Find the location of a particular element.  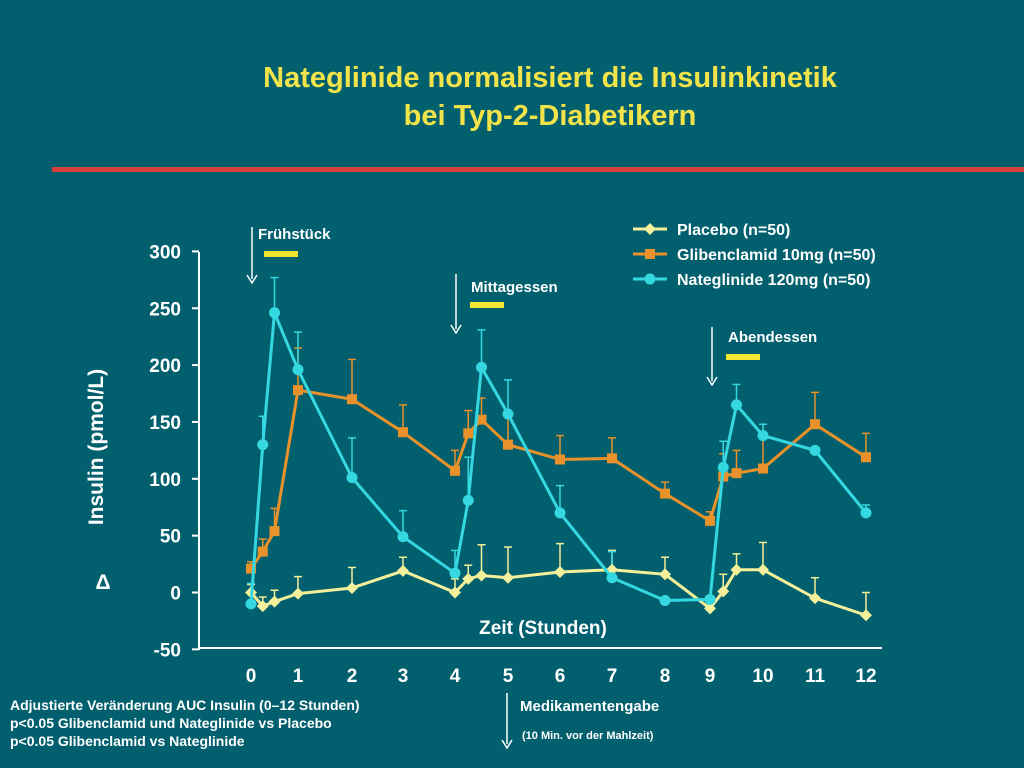

y-tick-label: 250 is located at coordinates (165, 309).